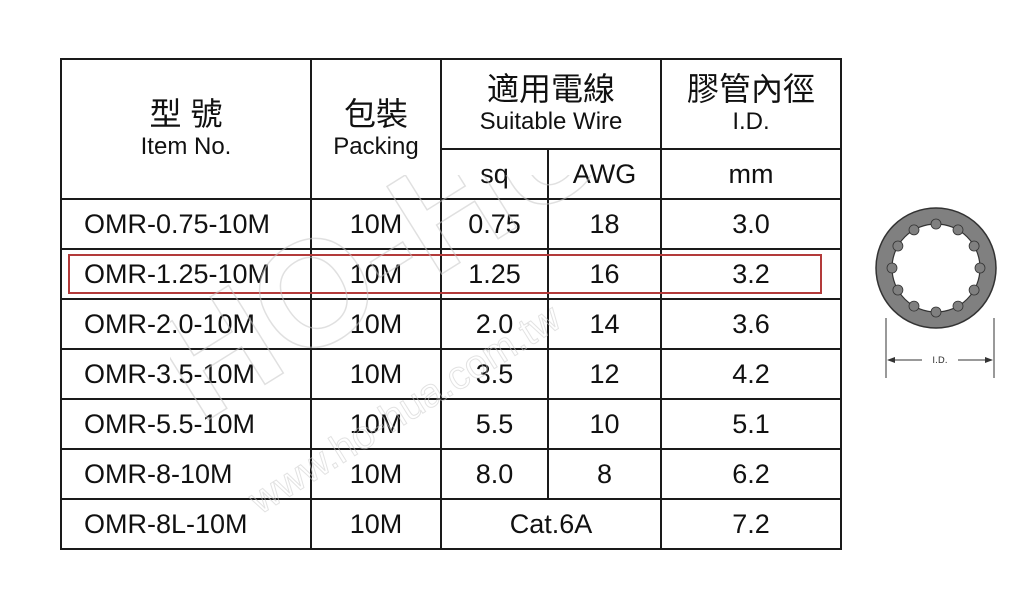 This screenshot has height=602, width=1031. What do you see at coordinates (186, 474) in the screenshot?
I see `cell-item: OMR-8-10M` at bounding box center [186, 474].